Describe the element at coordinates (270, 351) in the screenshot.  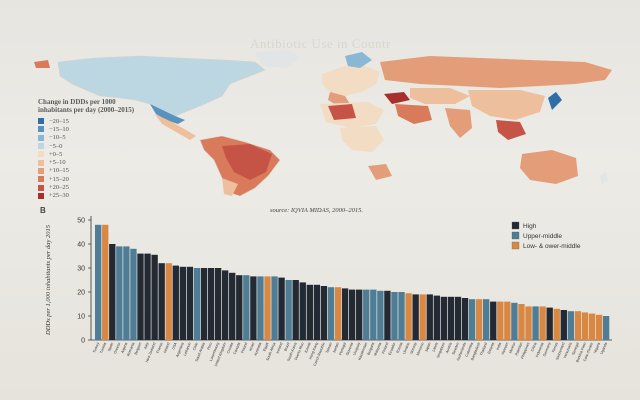
I see `x-tick-label: South Africa` at that location.